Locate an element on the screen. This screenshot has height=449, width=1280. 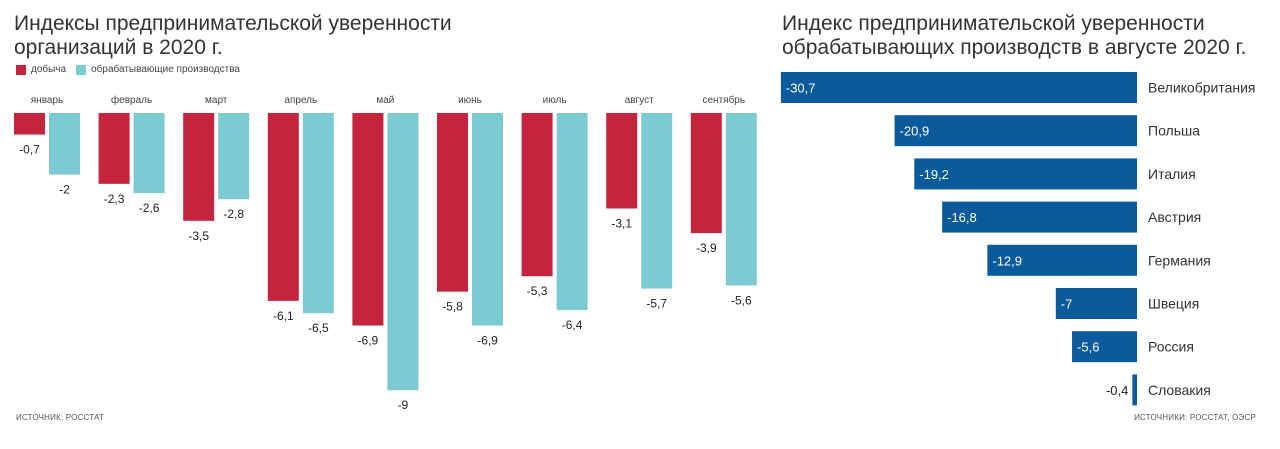
month-label: февраль is located at coordinates (131, 100).